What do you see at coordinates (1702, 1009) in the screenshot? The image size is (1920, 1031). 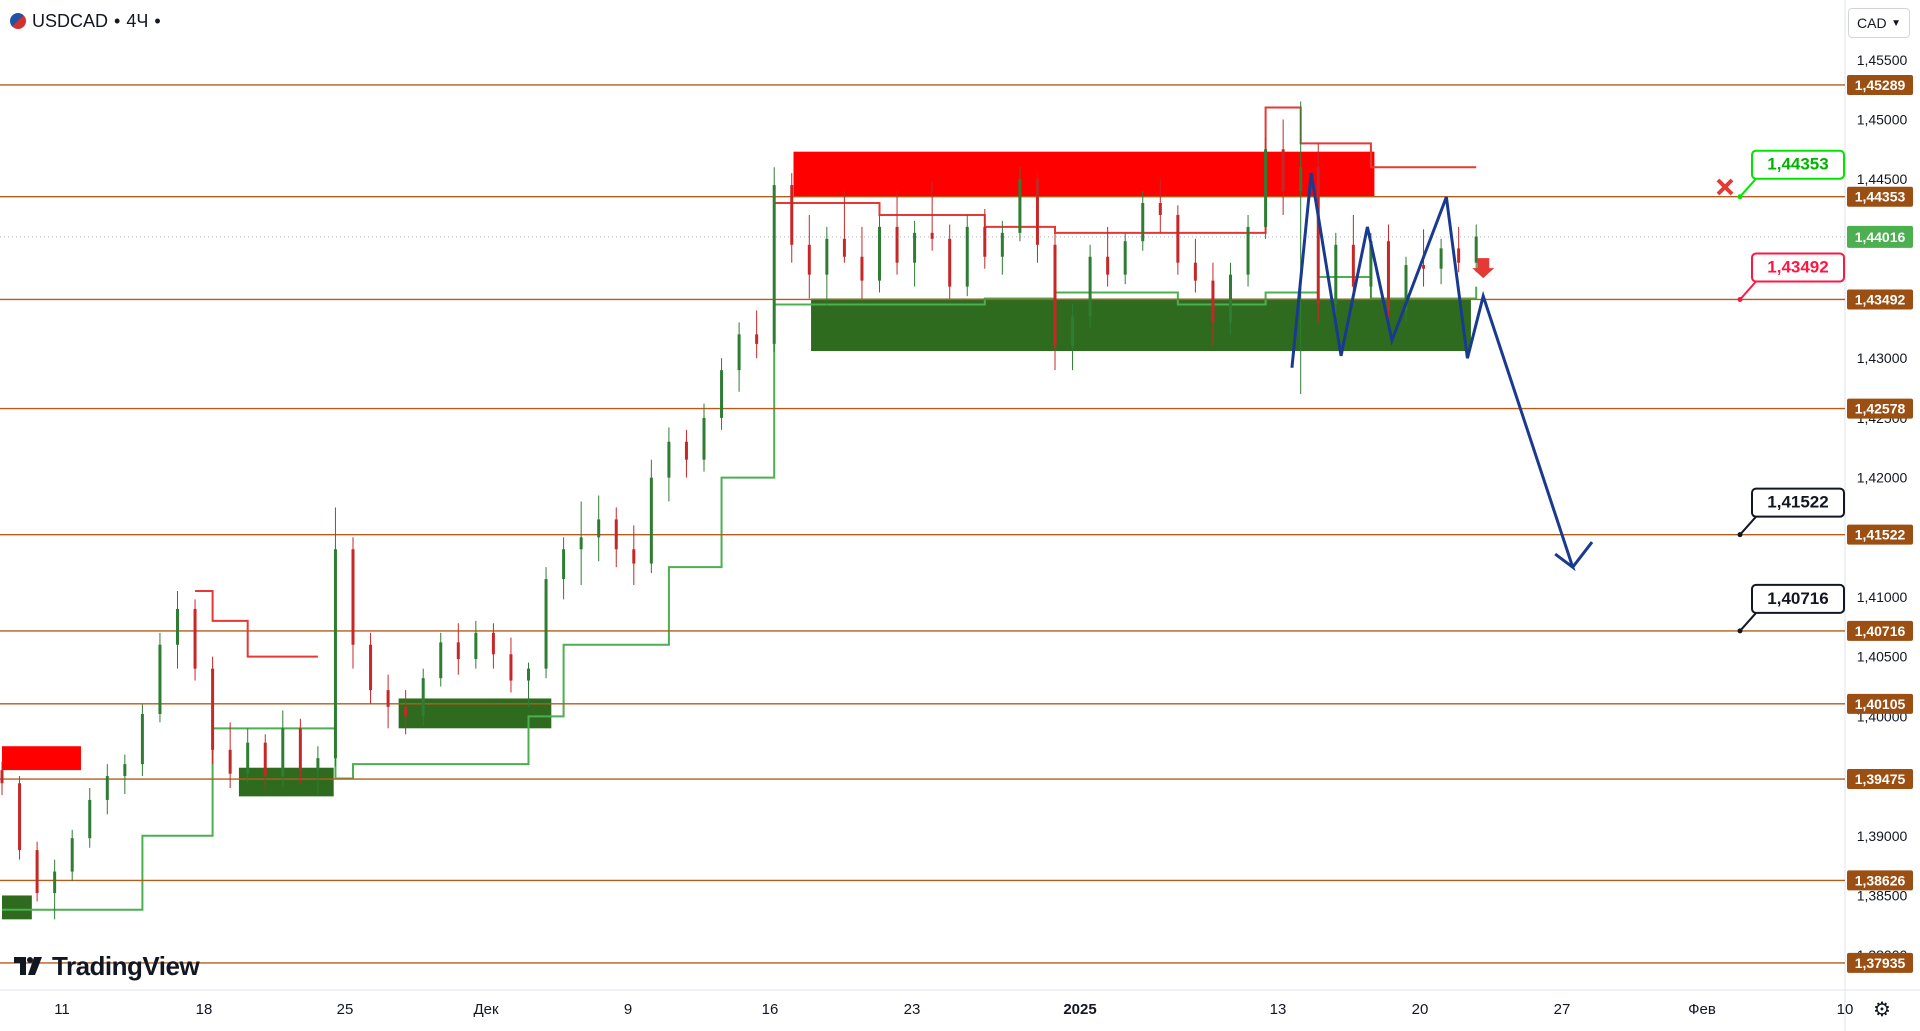 I see `time-axis-label: Фев` at bounding box center [1702, 1009].